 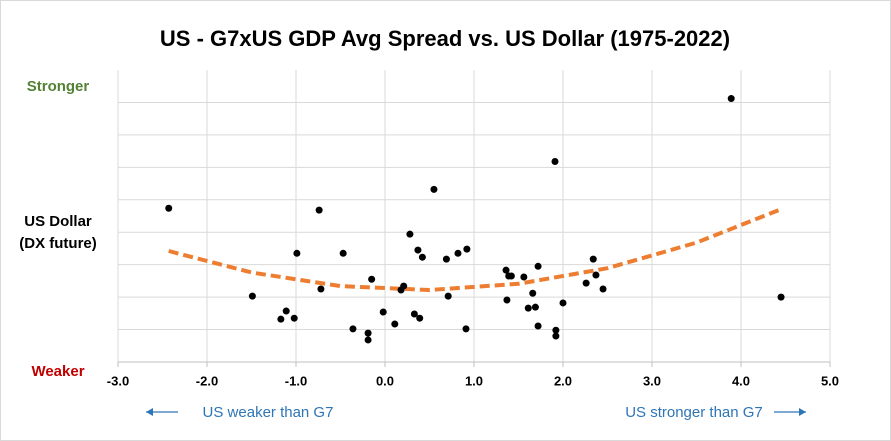 I want to click on x-tick-label: 4.0, so click(x=741, y=380).